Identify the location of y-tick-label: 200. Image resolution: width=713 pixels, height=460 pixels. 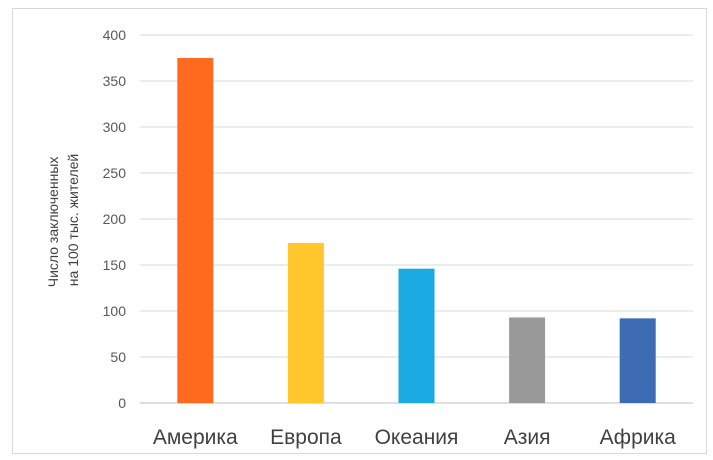
(115, 219).